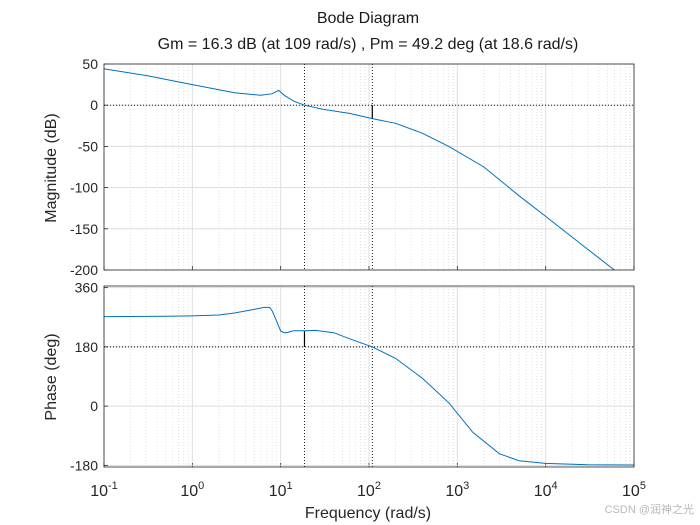 This screenshot has height=525, width=700. What do you see at coordinates (113, 486) in the screenshot?
I see `x-tick-exponent: -1` at bounding box center [113, 486].